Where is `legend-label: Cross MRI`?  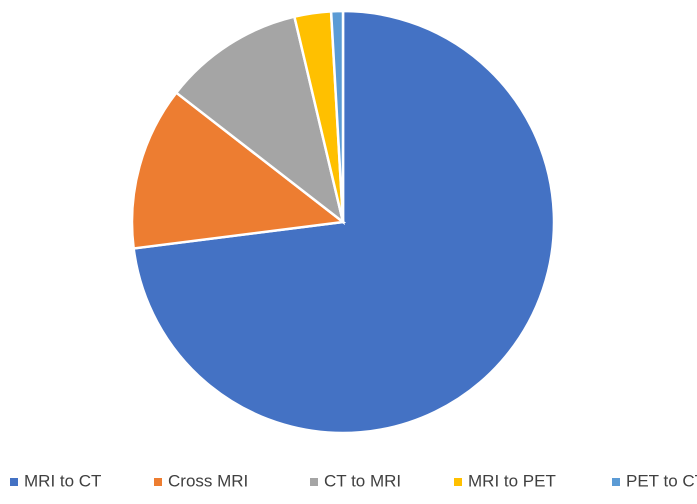
legend-label: Cross MRI is located at coordinates (208, 480).